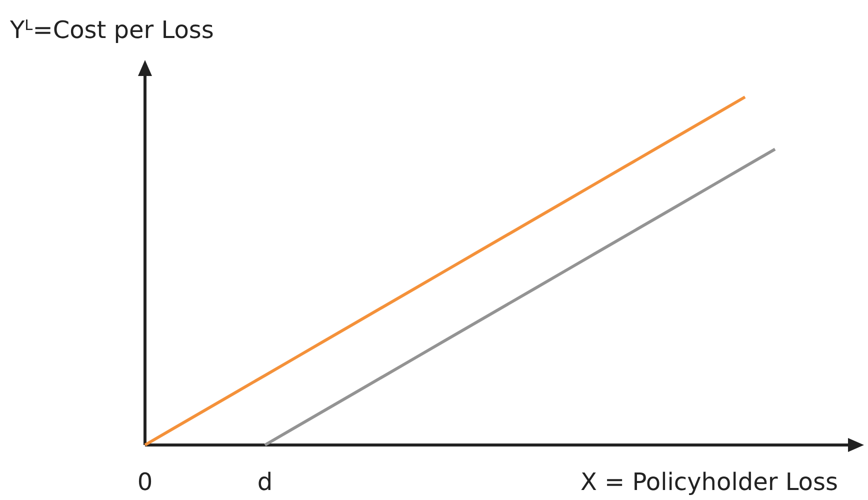  I want to click on x-tick-label: 0, so click(145, 482).